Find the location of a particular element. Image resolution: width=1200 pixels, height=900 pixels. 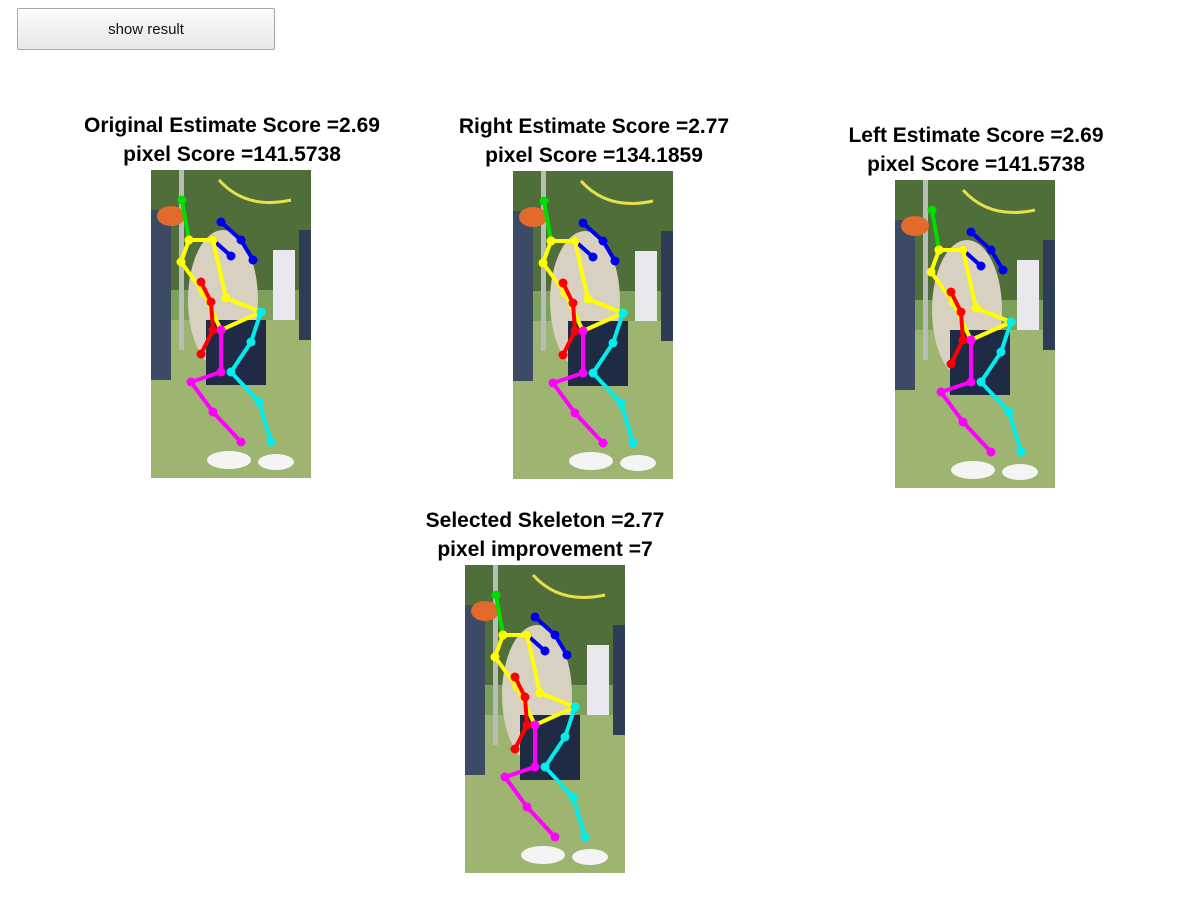

right-pixel-score: pixel Score =134.1859 is located at coordinates (594, 155).